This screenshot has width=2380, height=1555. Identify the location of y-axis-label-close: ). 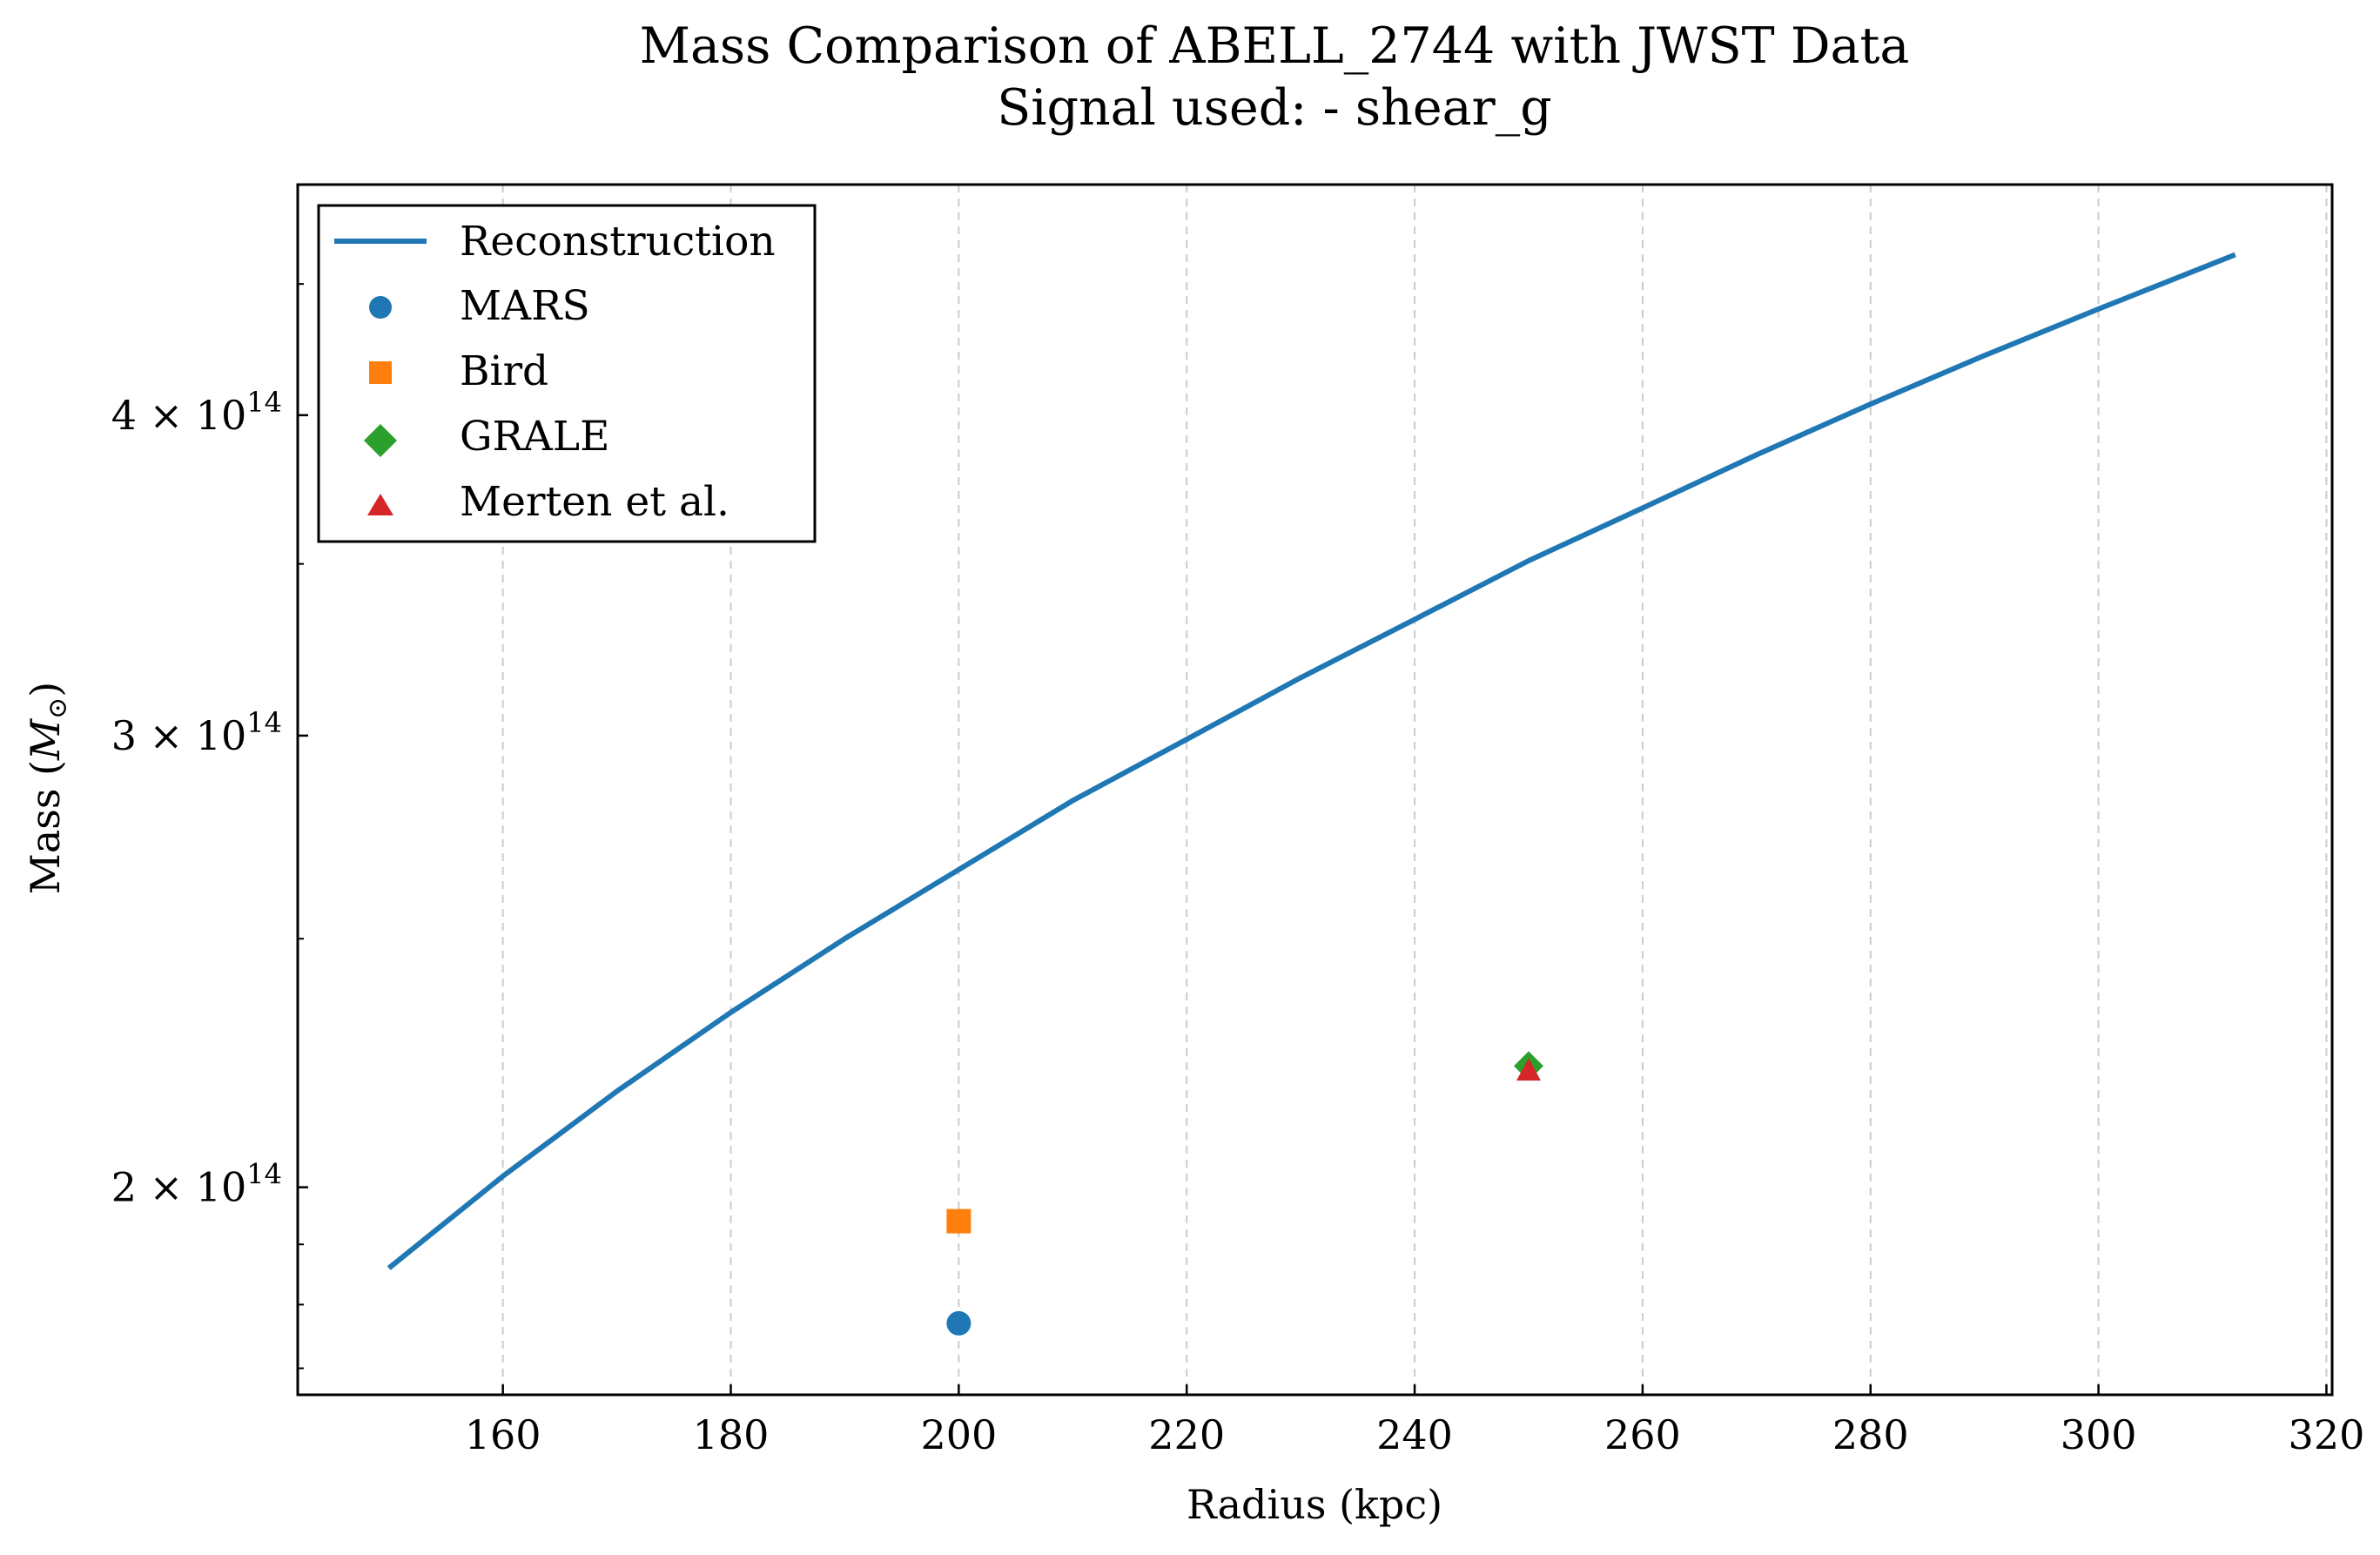
(45, 690).